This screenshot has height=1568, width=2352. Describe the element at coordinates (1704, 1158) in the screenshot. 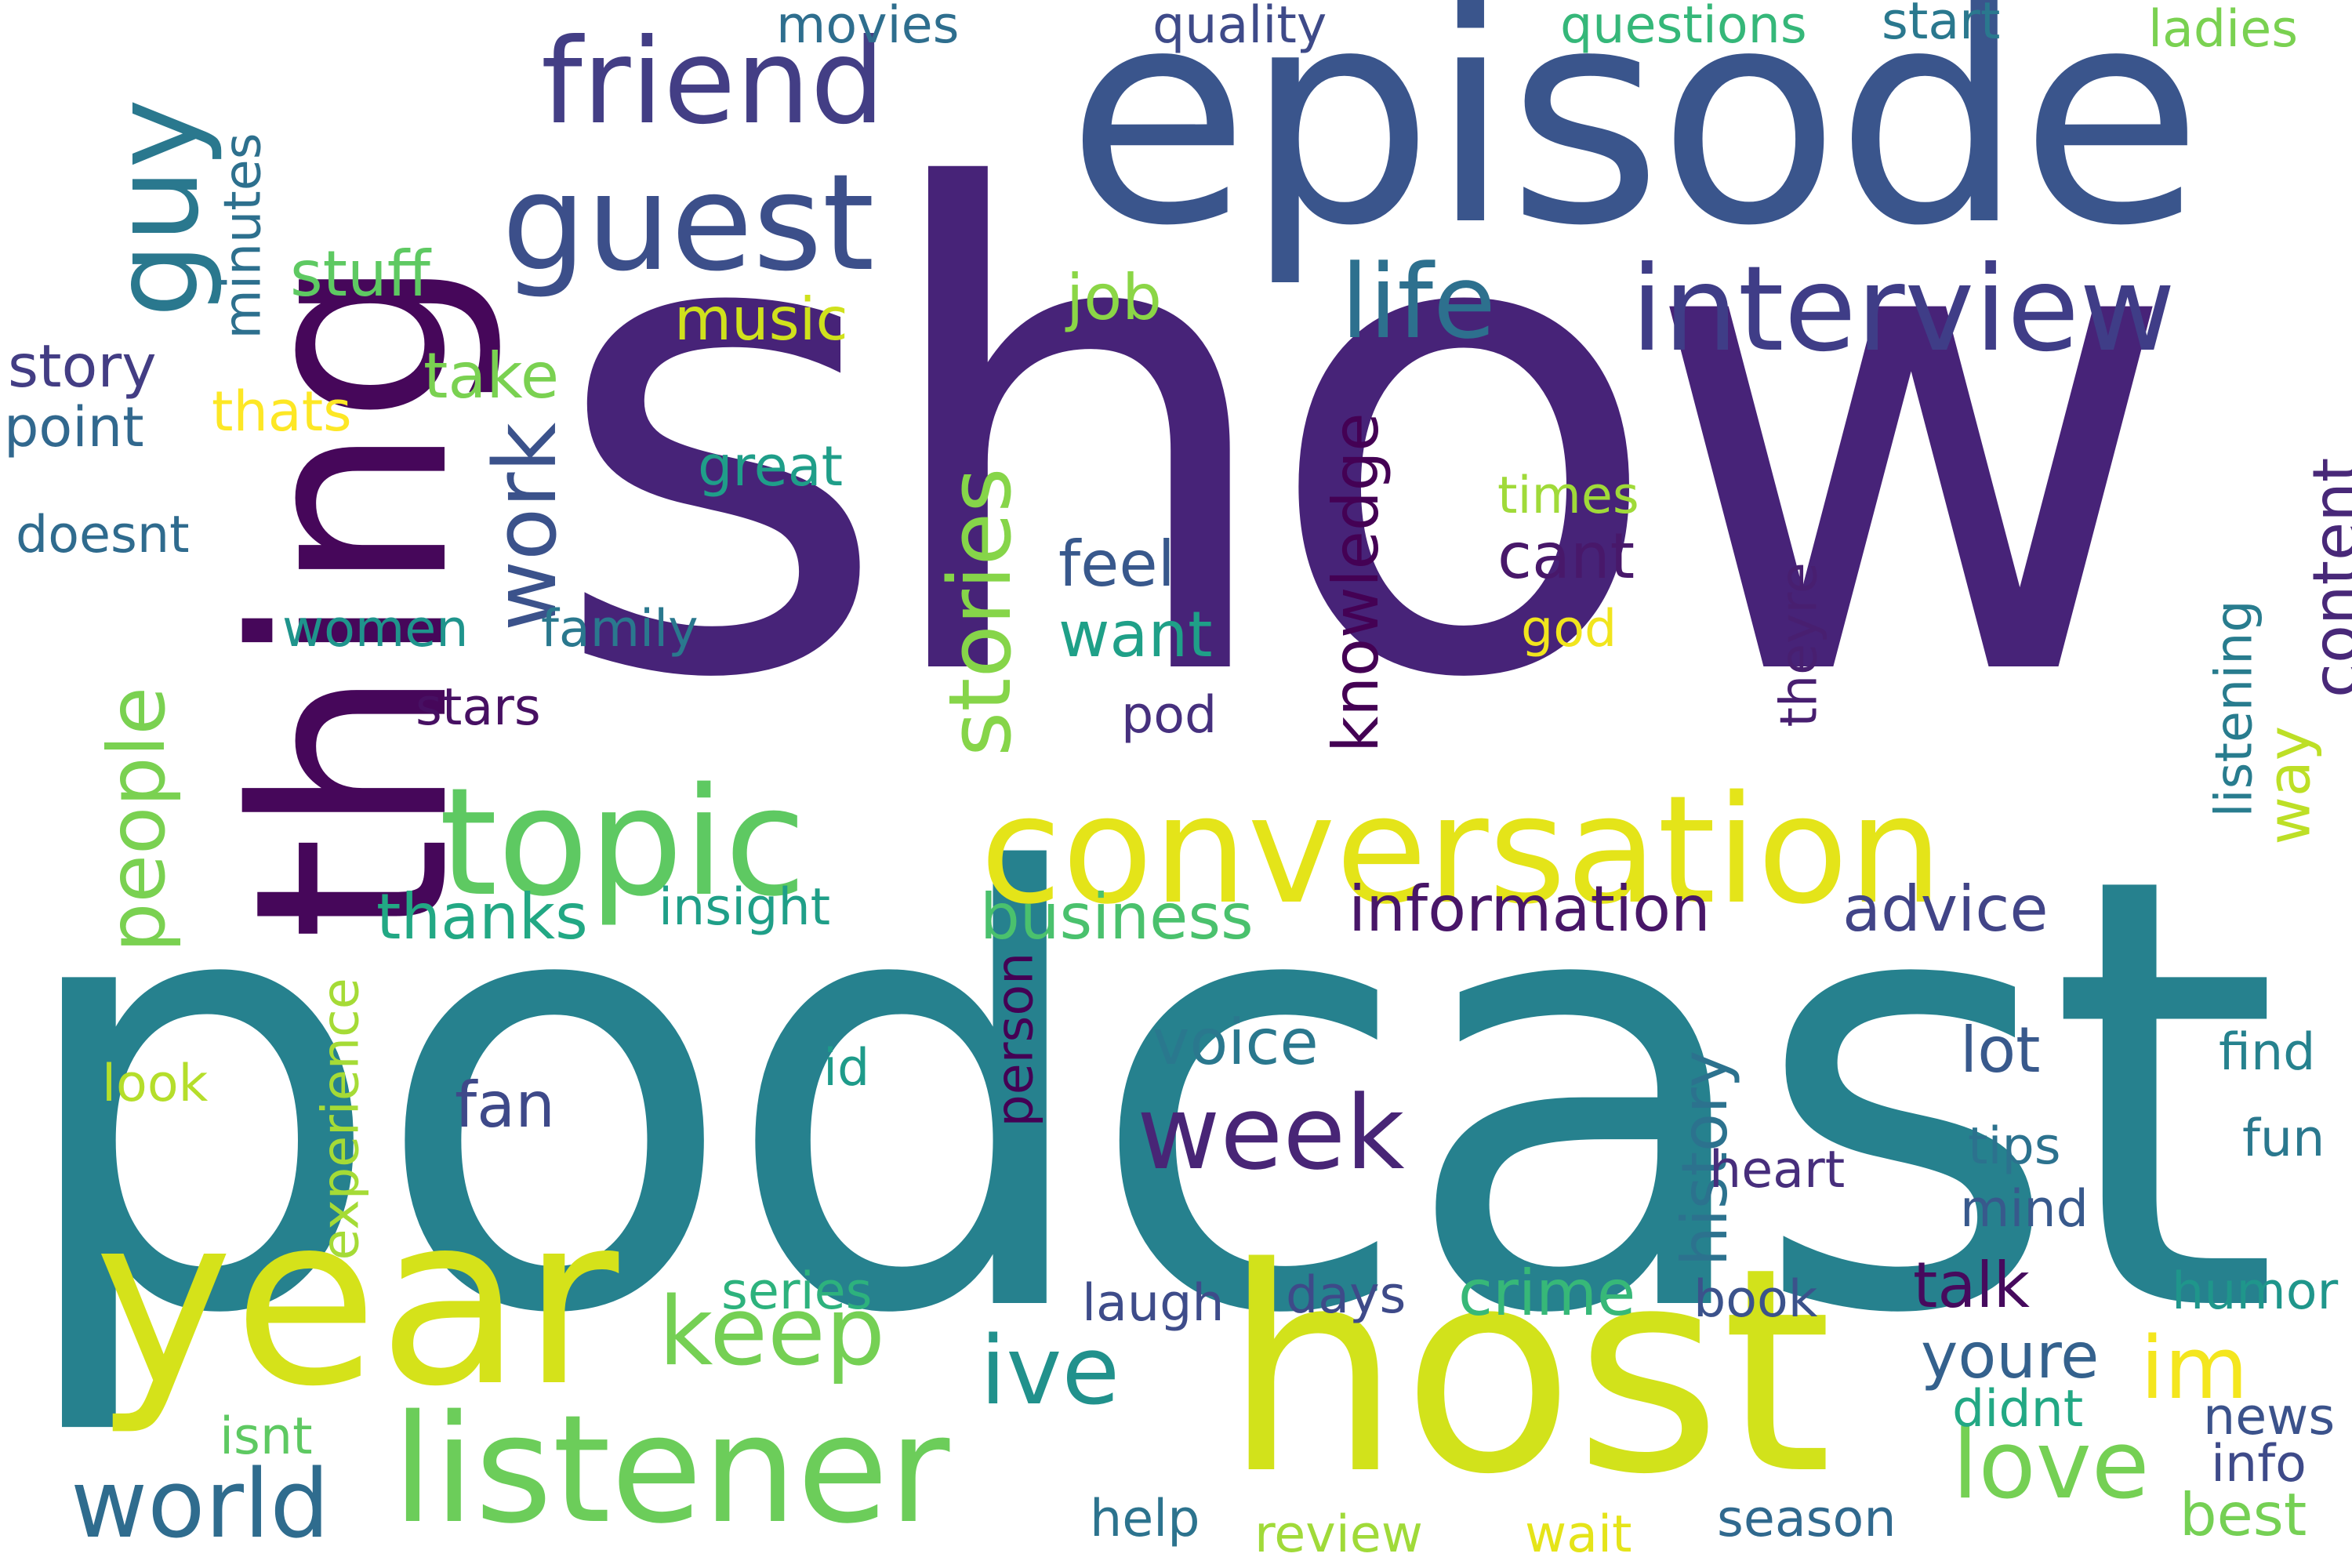

I see `word-history: history` at that location.